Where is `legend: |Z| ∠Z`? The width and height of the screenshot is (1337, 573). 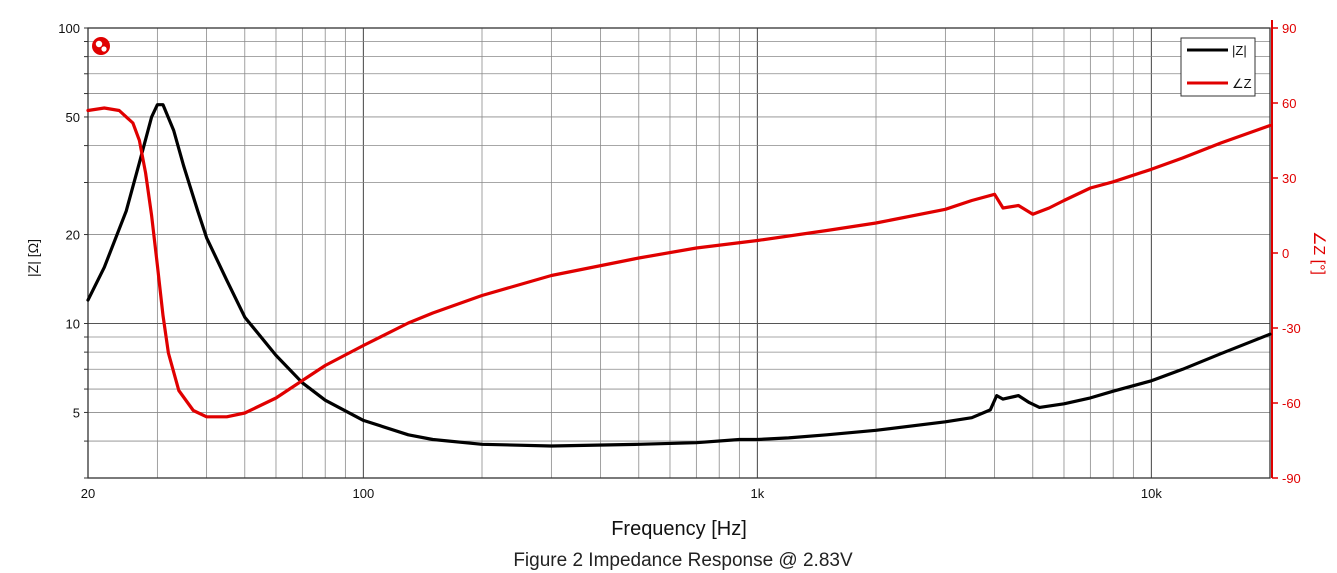
legend: |Z| ∠Z is located at coordinates (1218, 67).